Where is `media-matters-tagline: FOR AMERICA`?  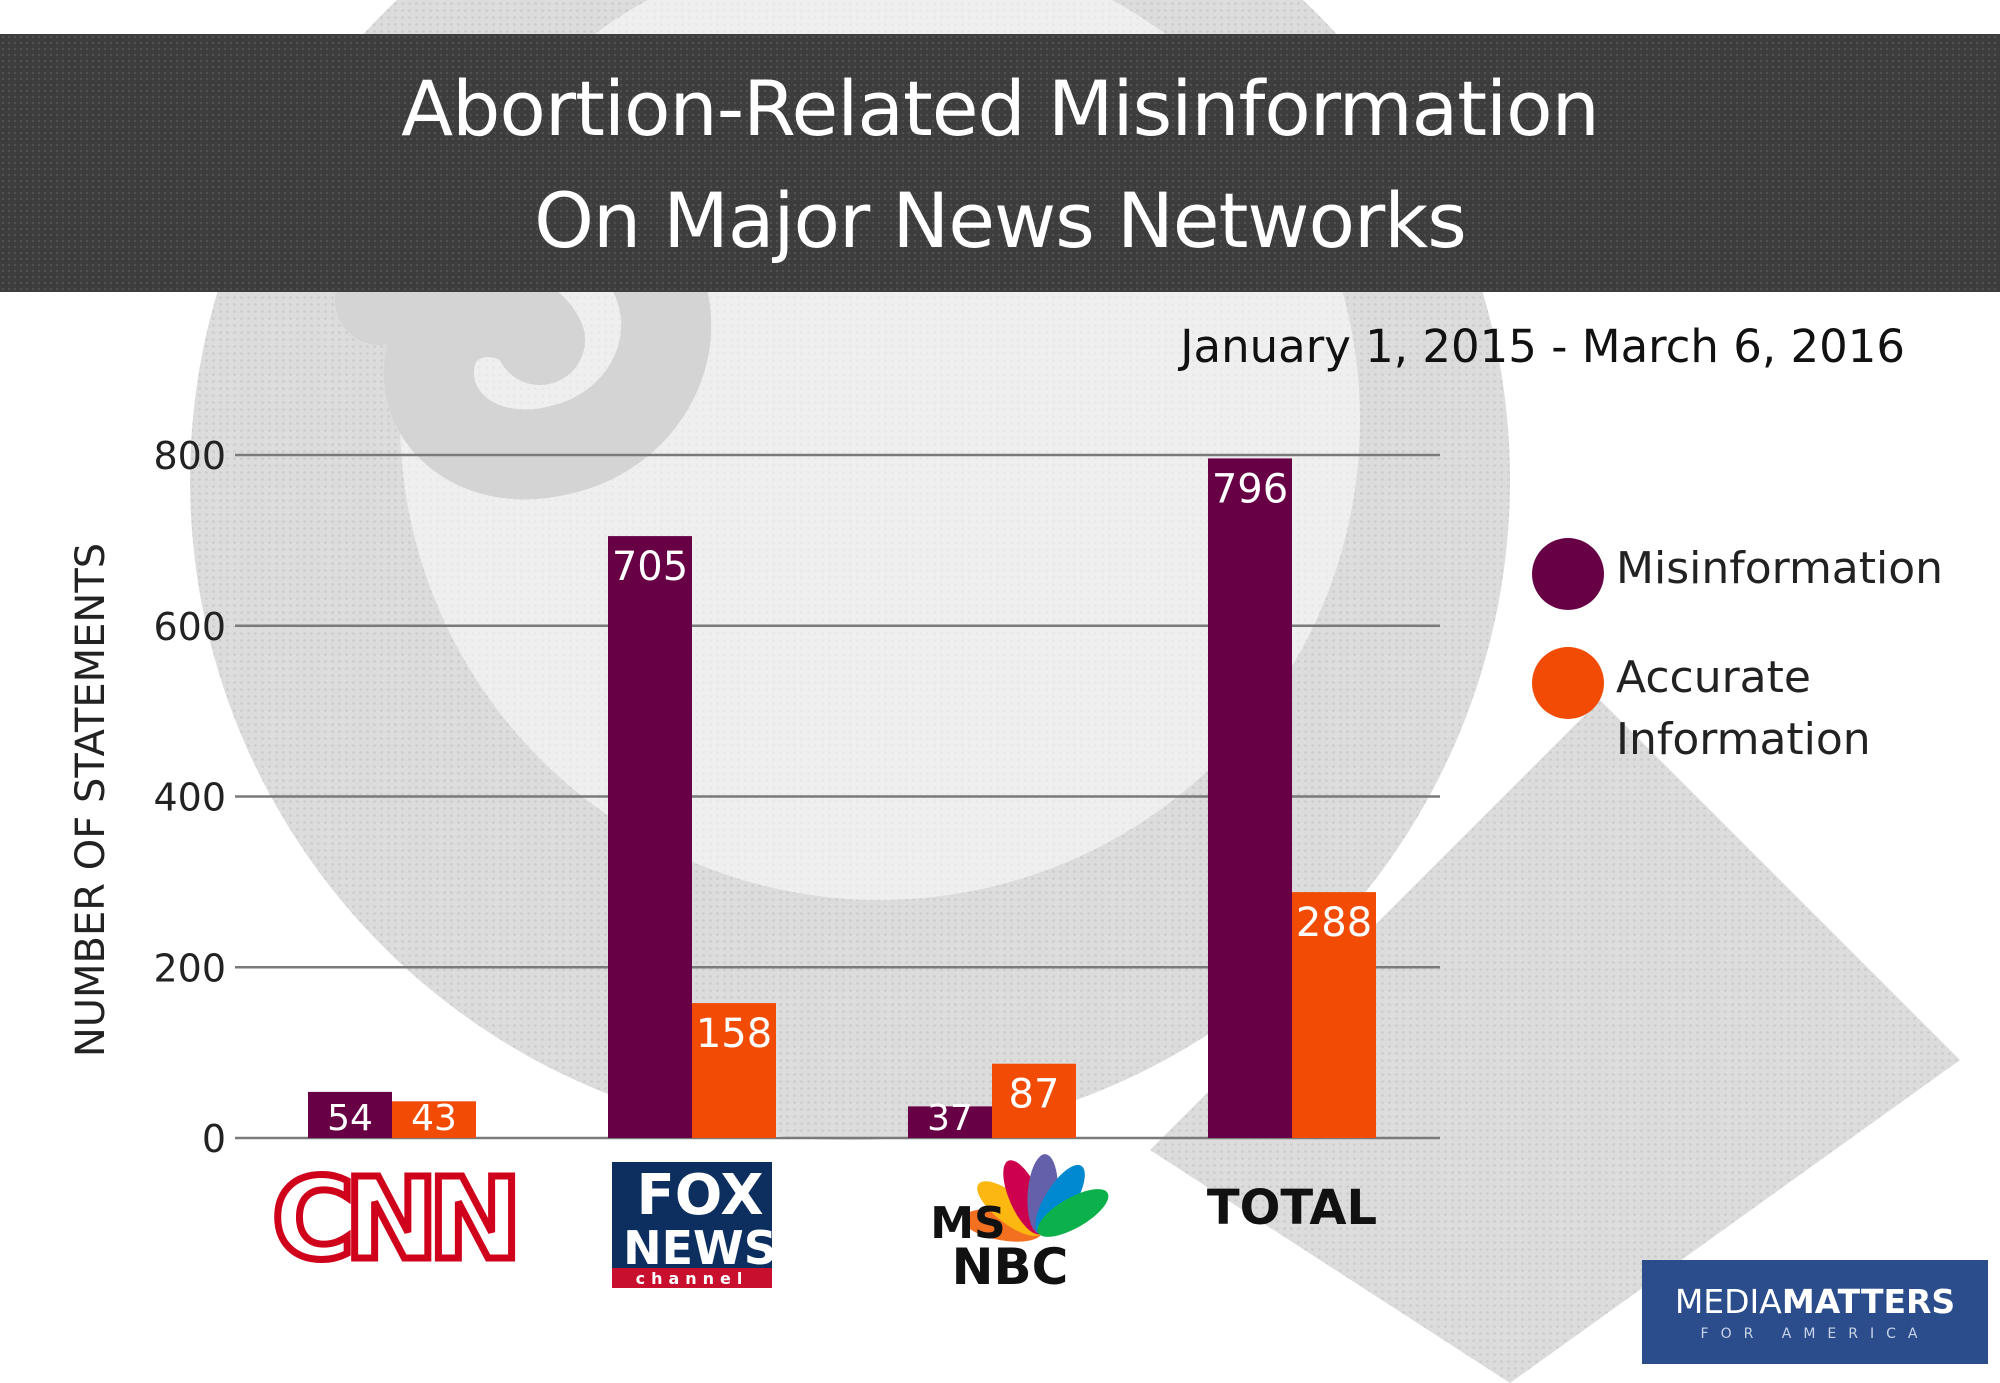
media-matters-tagline: FOR AMERICA is located at coordinates (1815, 1334).